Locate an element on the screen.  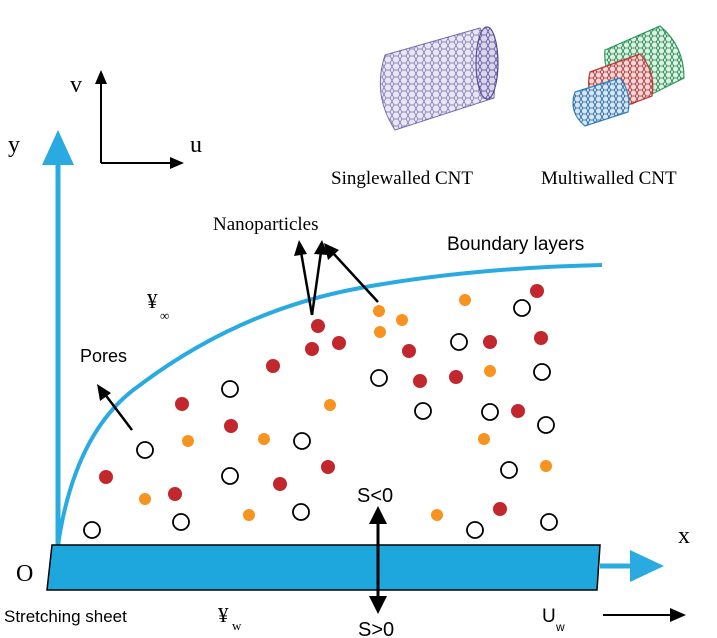
wall-velocity-arrow is located at coordinates (644, 615).